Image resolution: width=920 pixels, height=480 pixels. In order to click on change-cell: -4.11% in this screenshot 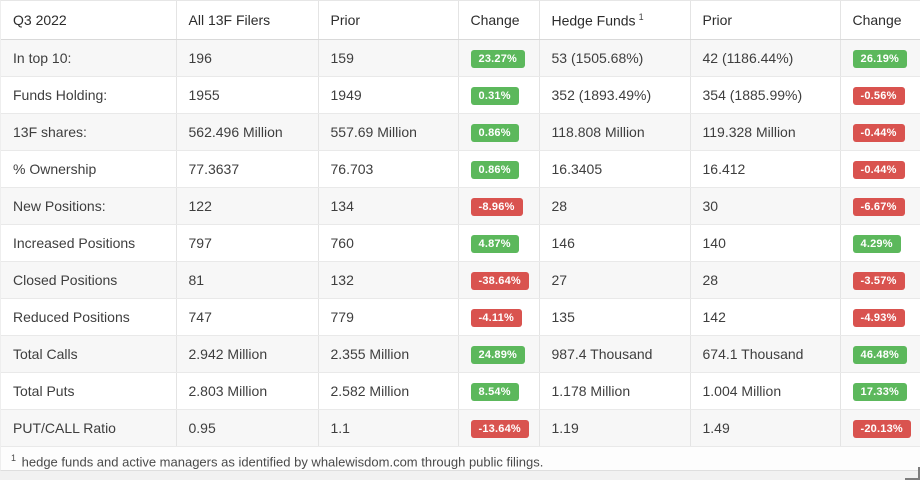, I will do `click(499, 317)`.